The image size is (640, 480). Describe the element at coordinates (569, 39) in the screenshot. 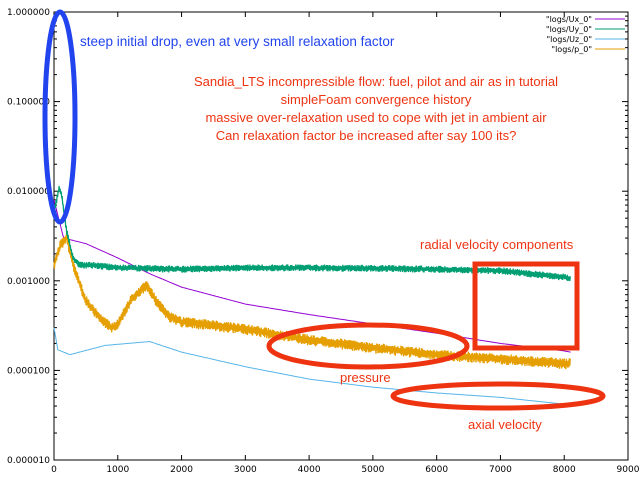

I see `legend-label-uz: "logs/Uz_0"` at that location.